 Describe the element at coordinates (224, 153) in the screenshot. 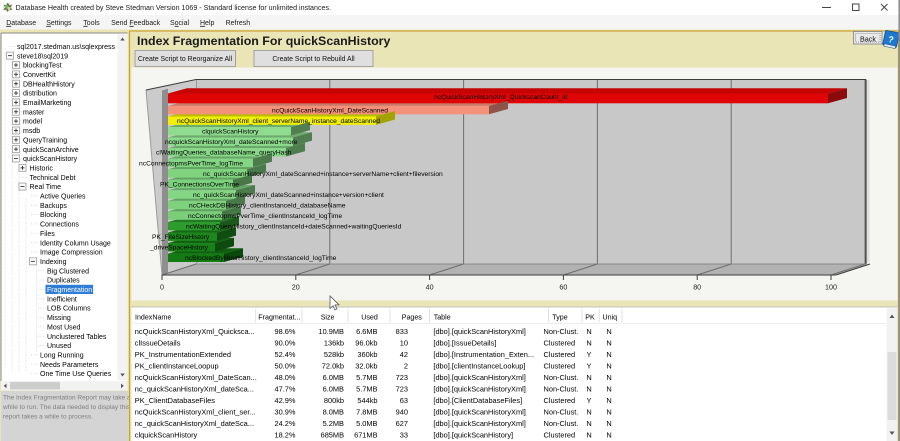

I see `svg-text:clWaitingQueries_databaseName_: clWaitingQueries_databaseName_queryHash` at that location.